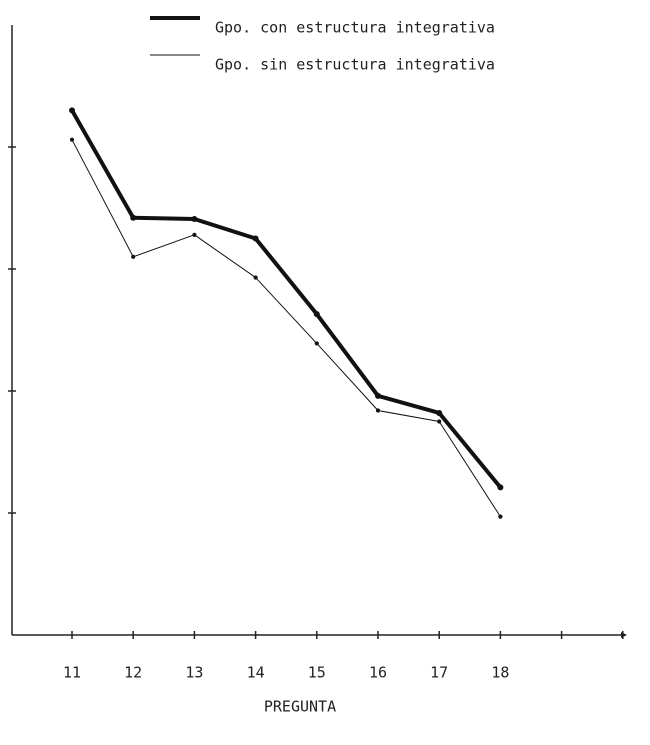 The width and height of the screenshot is (650, 745). Describe the element at coordinates (317, 673) in the screenshot. I see `x-tick-label: 15` at that location.